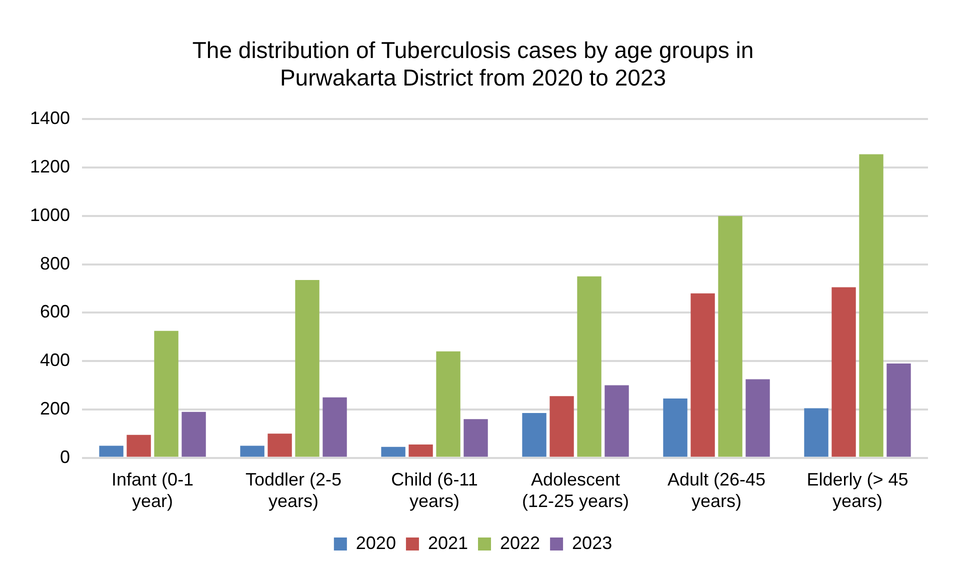 The image size is (956, 581). What do you see at coordinates (55, 263) in the screenshot?
I see `y-tick-label: 800` at bounding box center [55, 263].